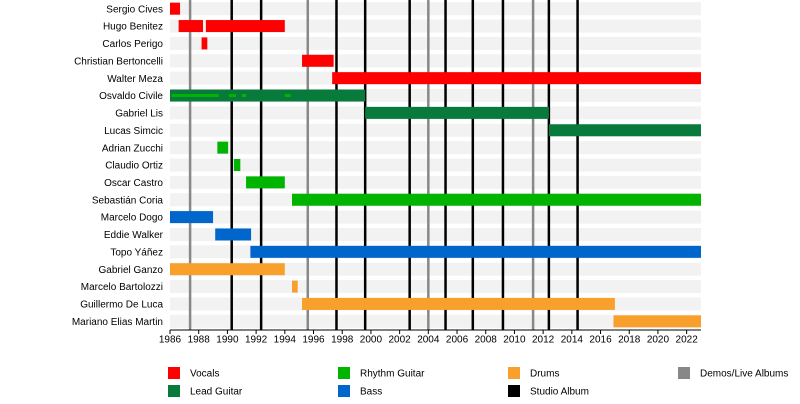 The image size is (800, 404). I want to click on x-tick-label: 1996, so click(313, 340).